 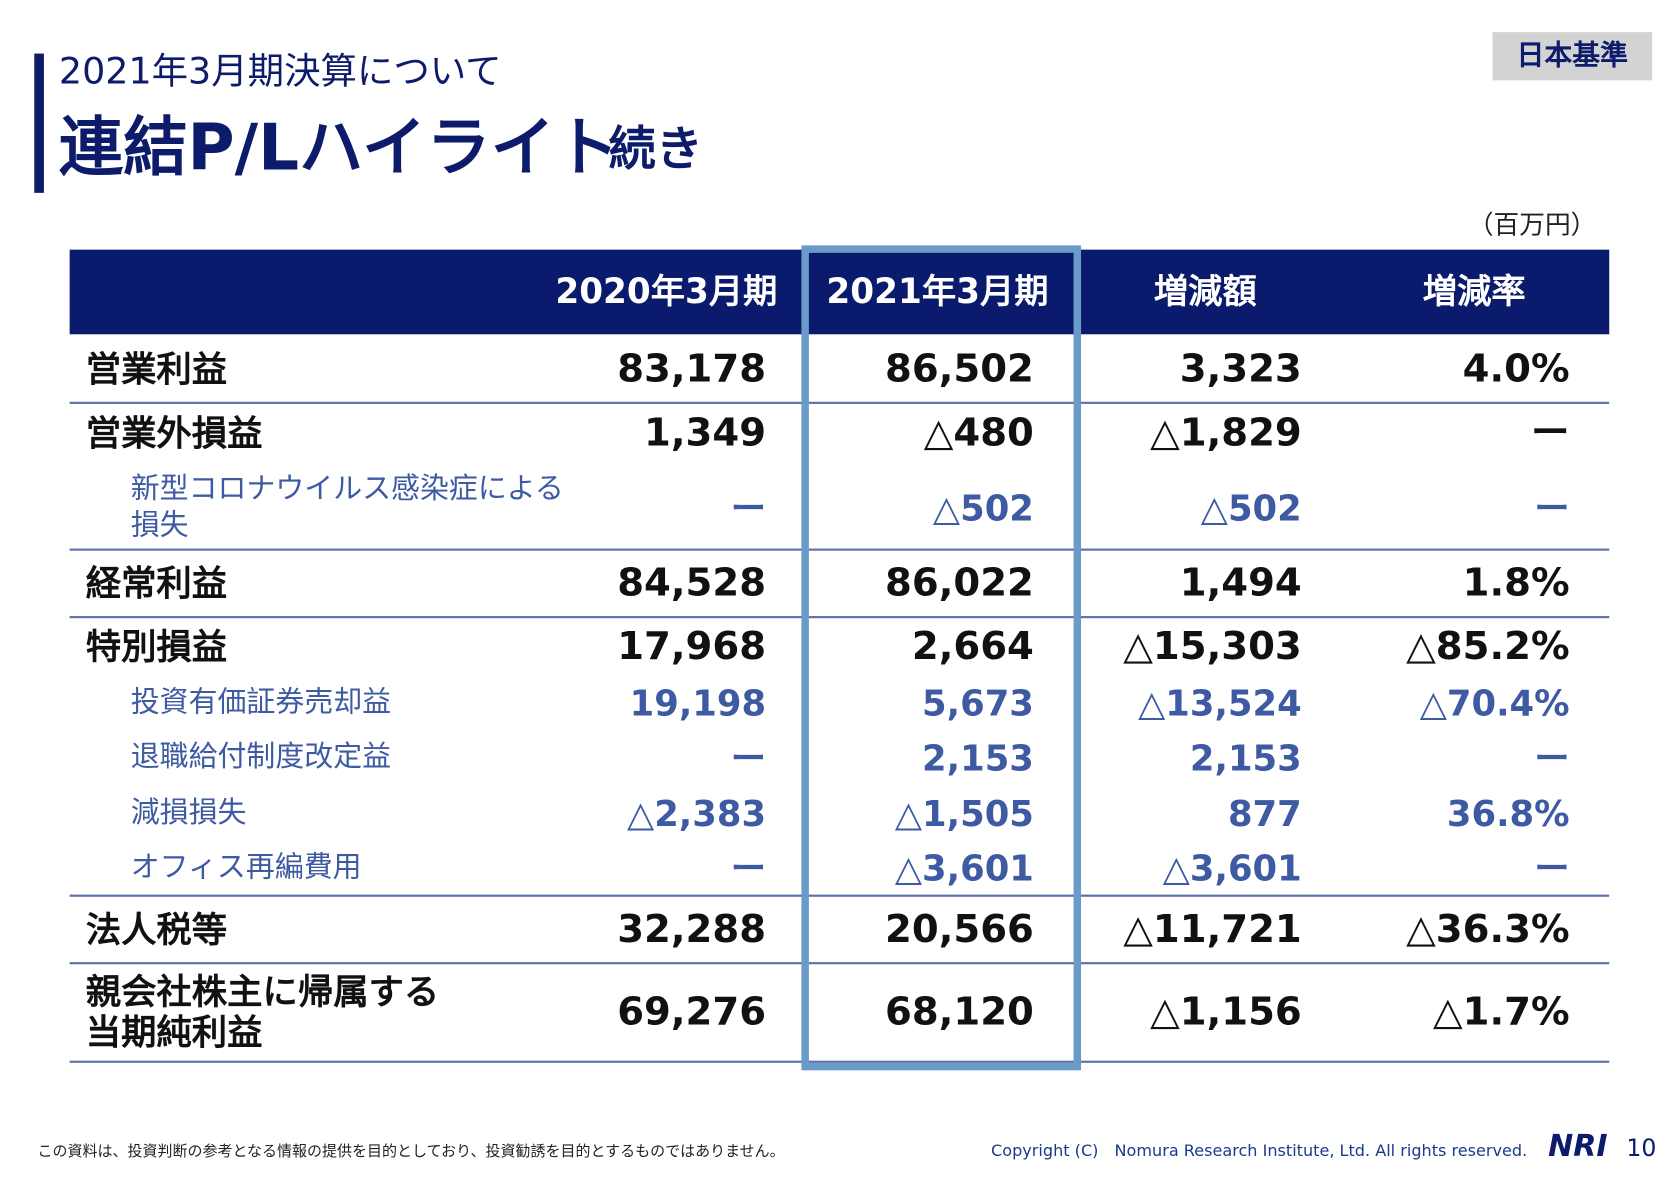 I want to click on cell-value: 83,178, so click(x=692, y=369).